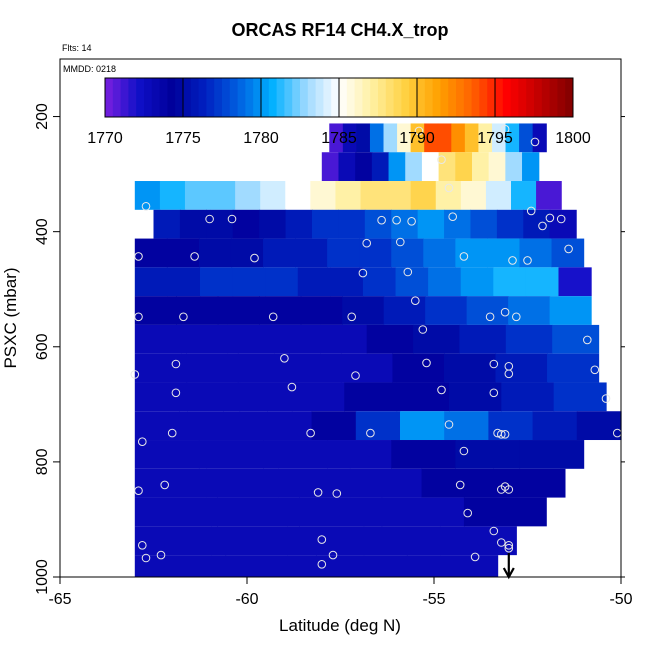 Image resolution: width=650 pixels, height=650 pixels. Describe the element at coordinates (508, 566) in the screenshot. I see `aircraft-position-arrow` at that location.